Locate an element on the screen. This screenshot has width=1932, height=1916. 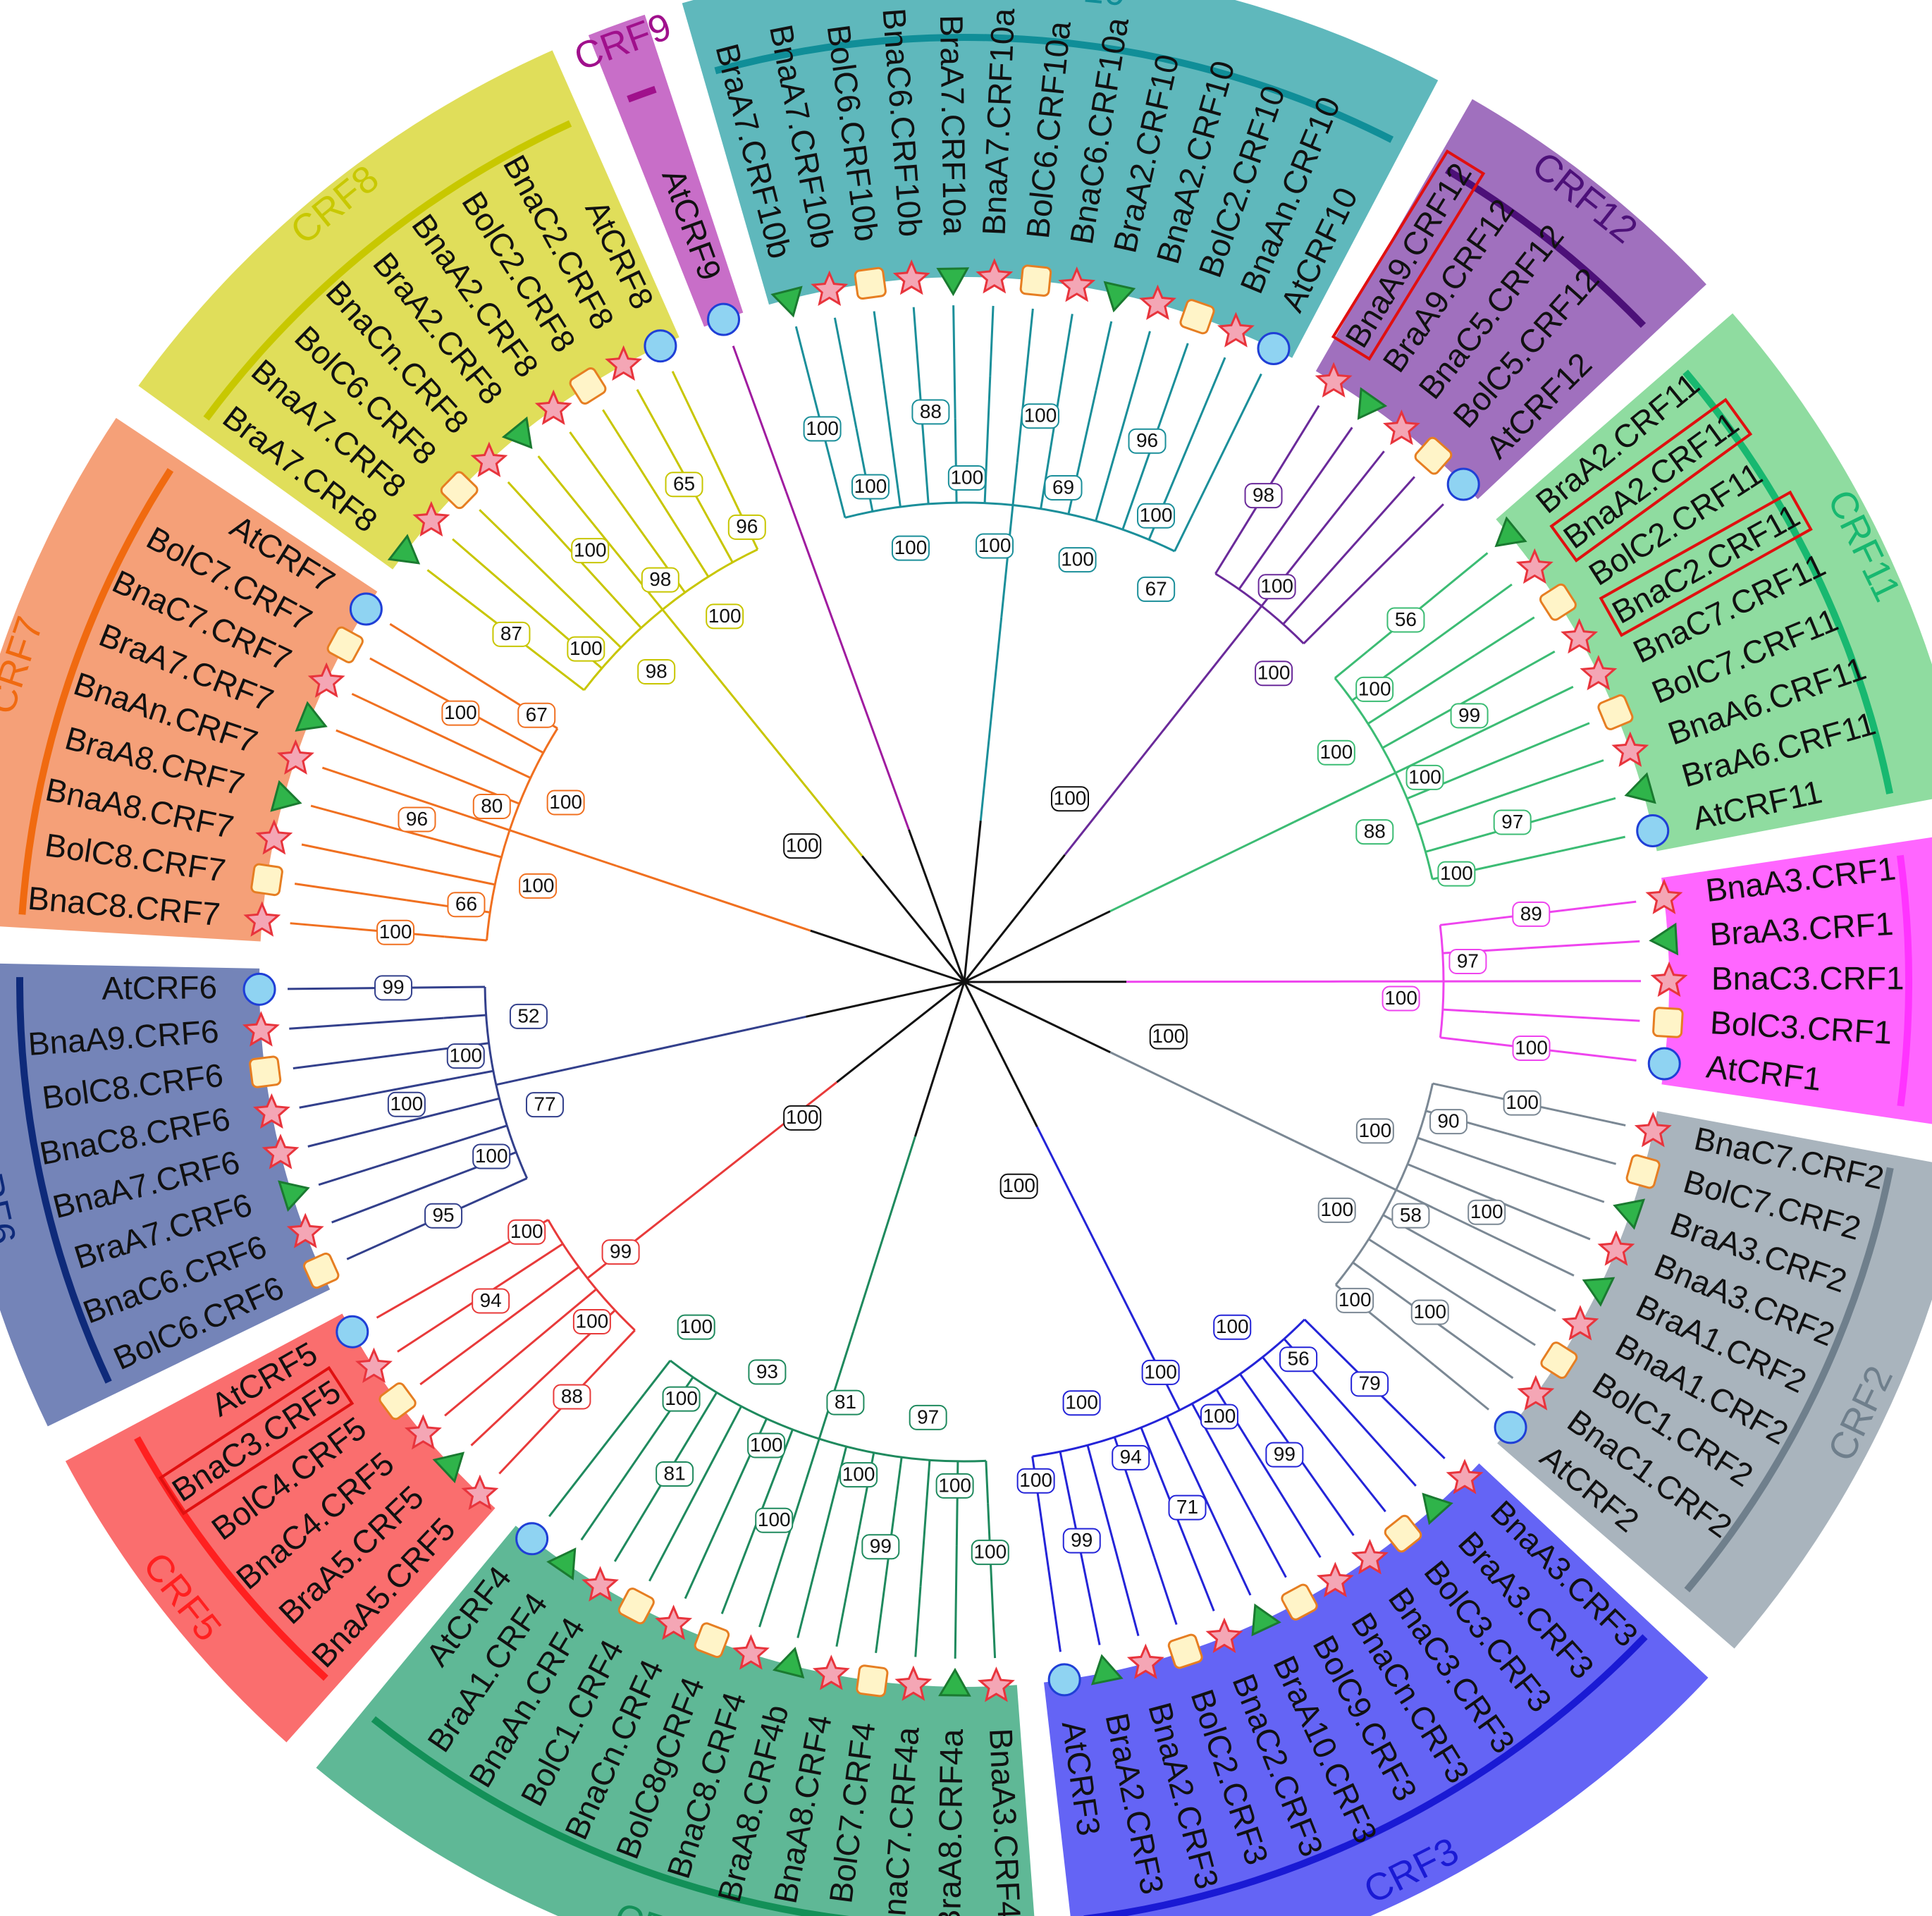
bootstrap-value: 77 is located at coordinates (544, 1105).